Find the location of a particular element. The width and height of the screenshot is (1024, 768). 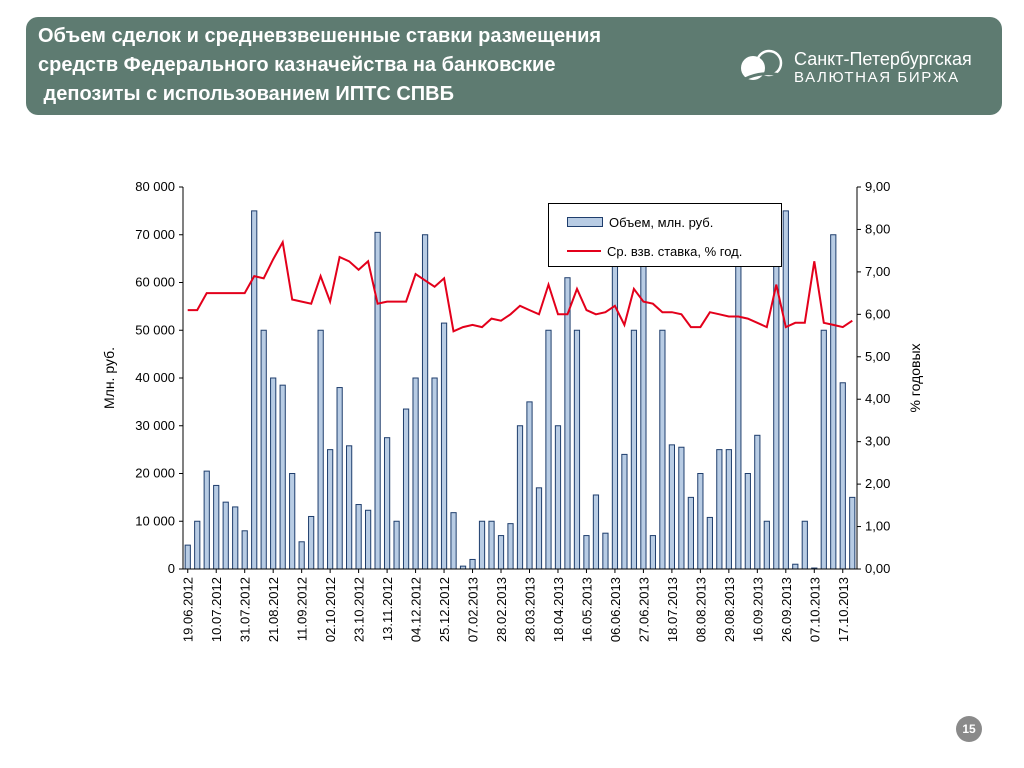

x-axis-tick-label: 06.06.2013 is located at coordinates (615, 609).